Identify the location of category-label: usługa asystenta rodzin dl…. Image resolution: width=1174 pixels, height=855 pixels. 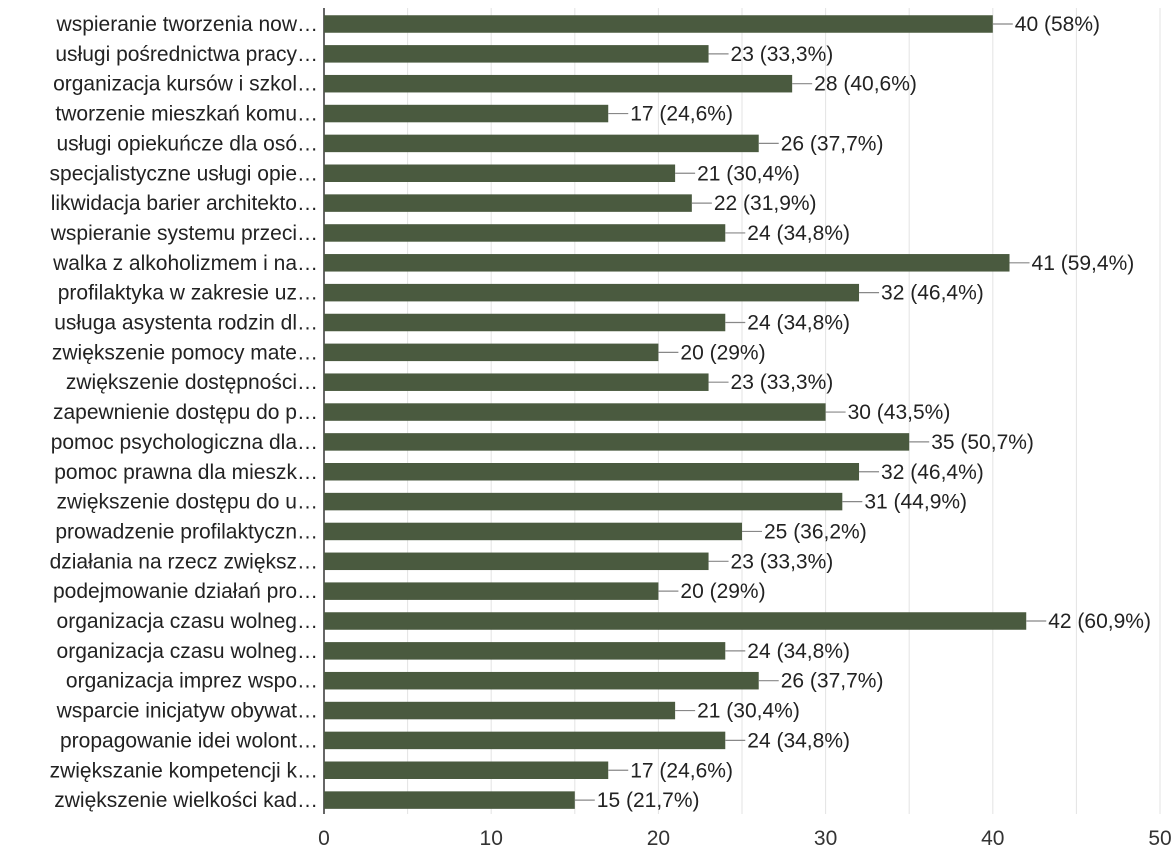
(186, 323).